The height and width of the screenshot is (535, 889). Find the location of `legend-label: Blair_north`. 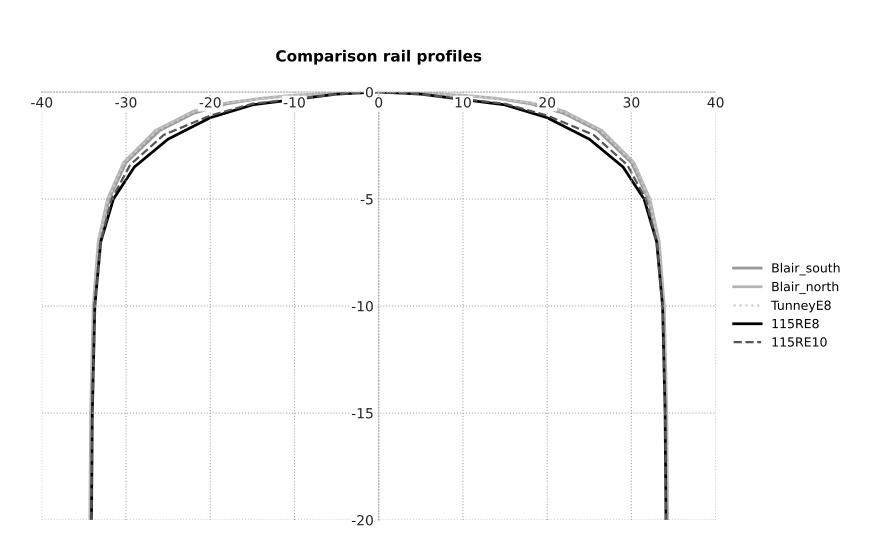

legend-label: Blair_north is located at coordinates (805, 288).